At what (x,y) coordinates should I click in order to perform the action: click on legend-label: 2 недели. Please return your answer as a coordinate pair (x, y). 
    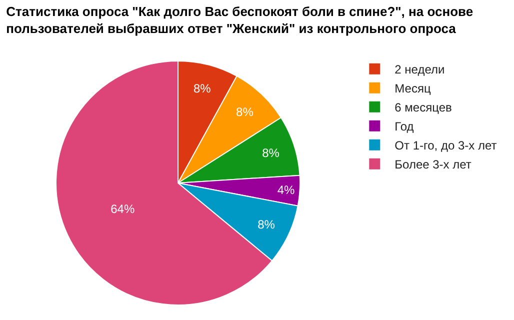
    Looking at the image, I should click on (419, 69).